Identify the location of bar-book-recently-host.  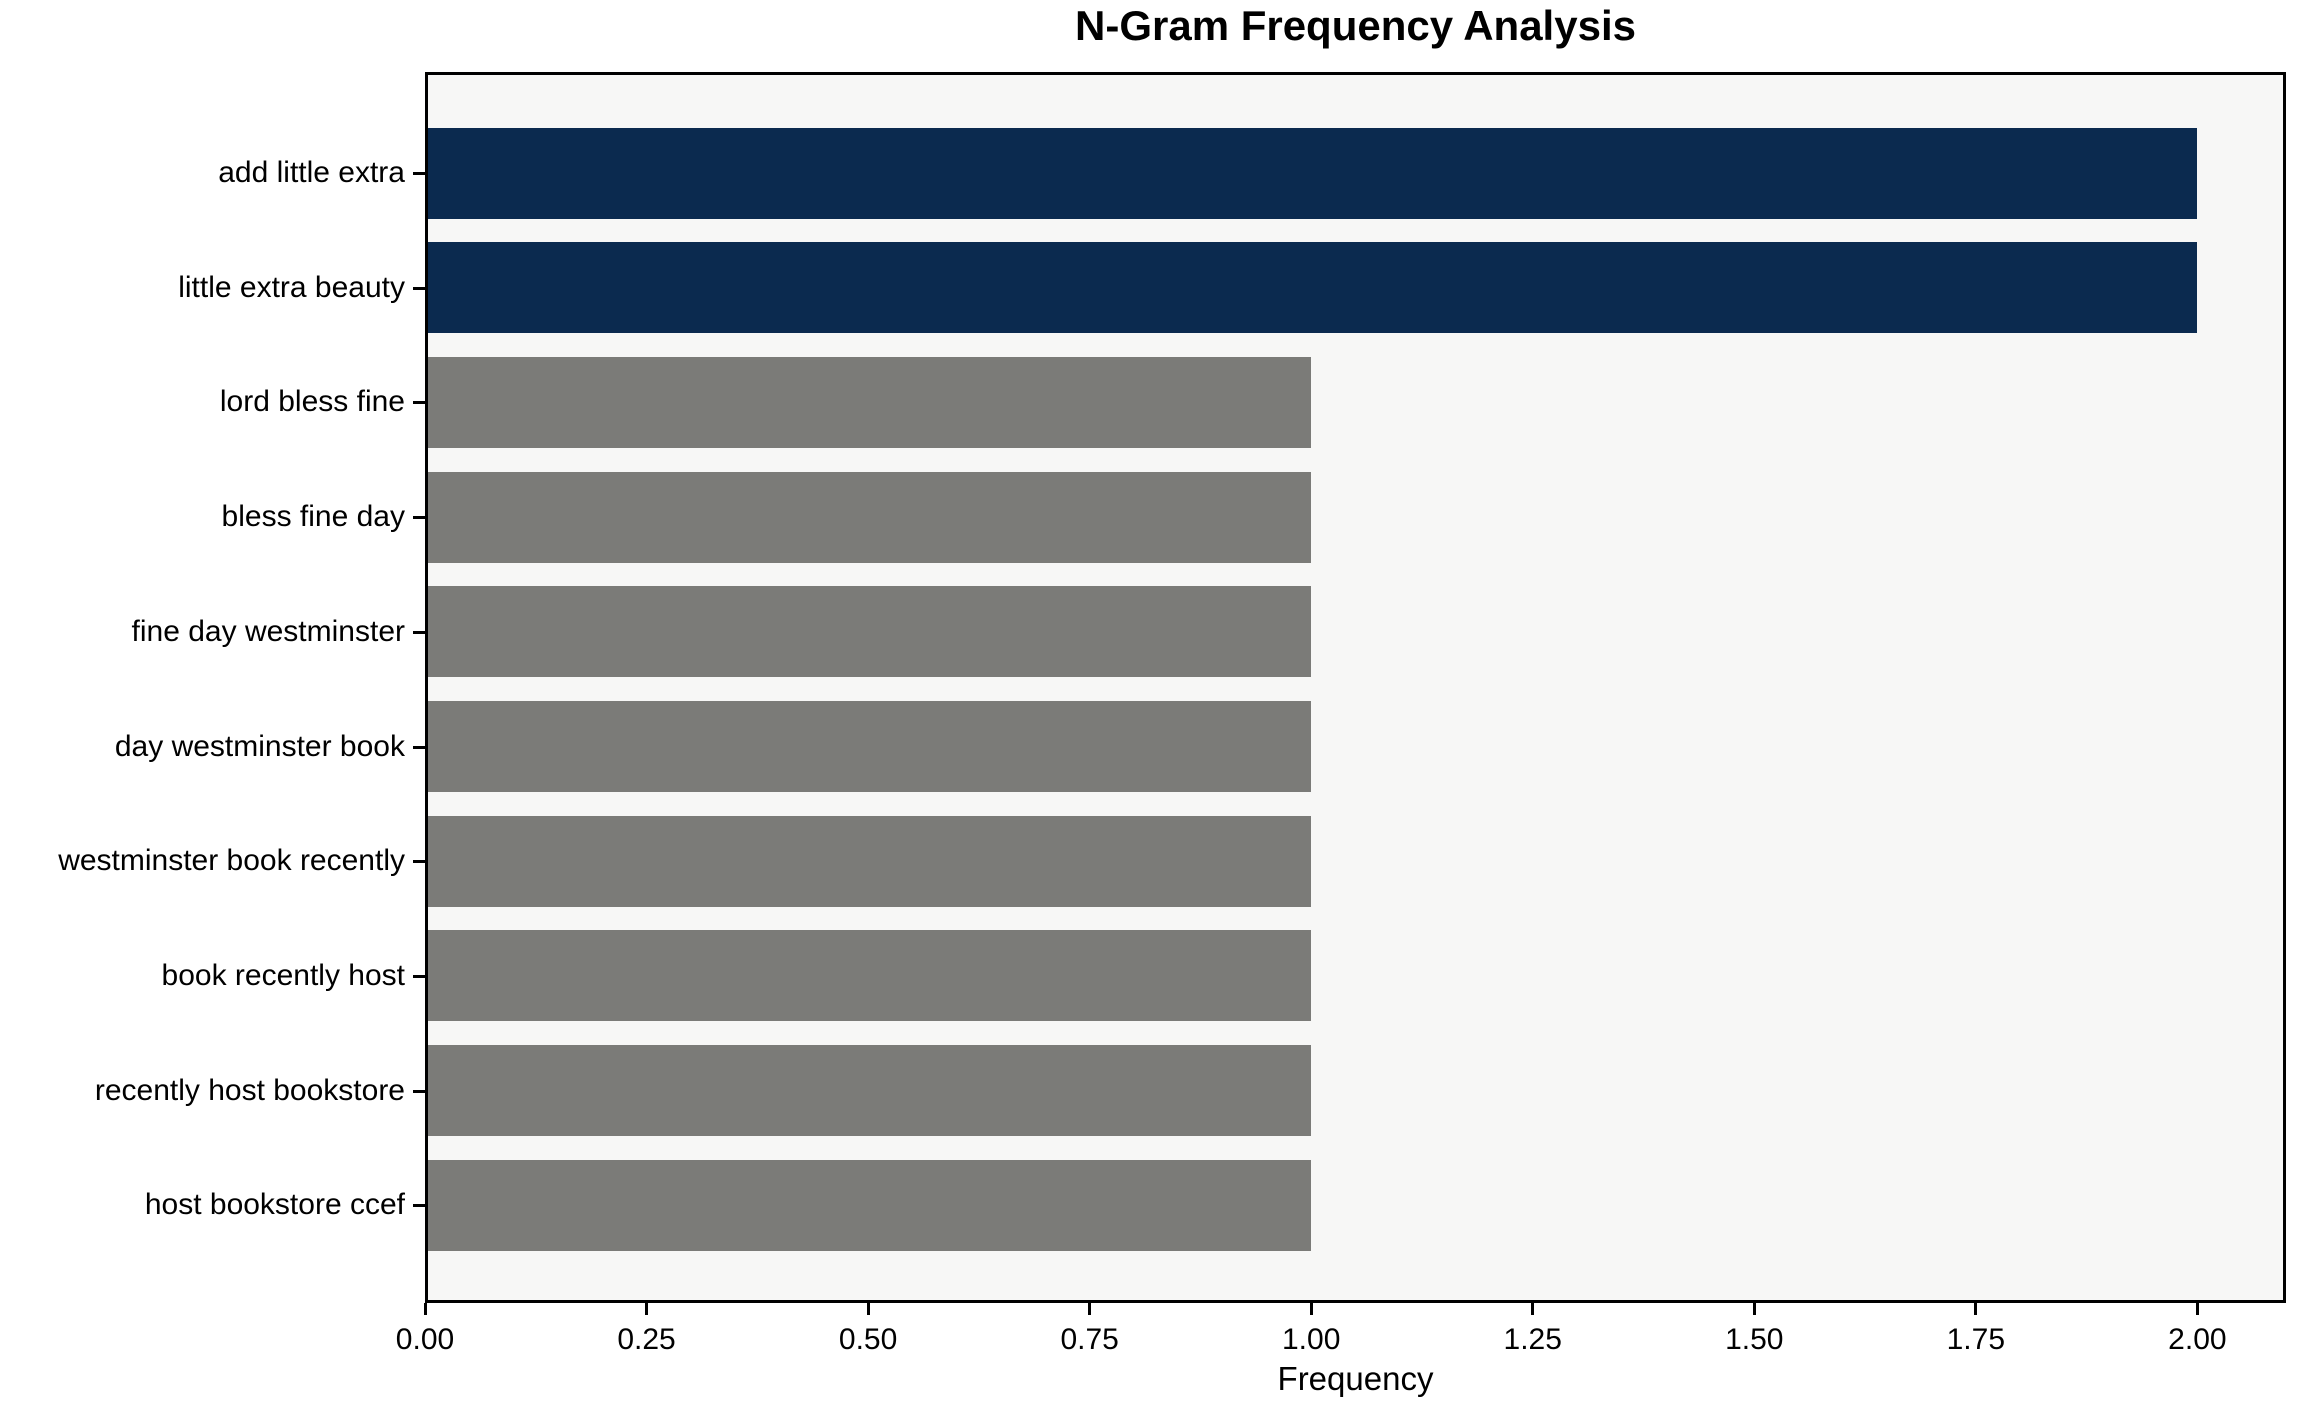
(868, 976).